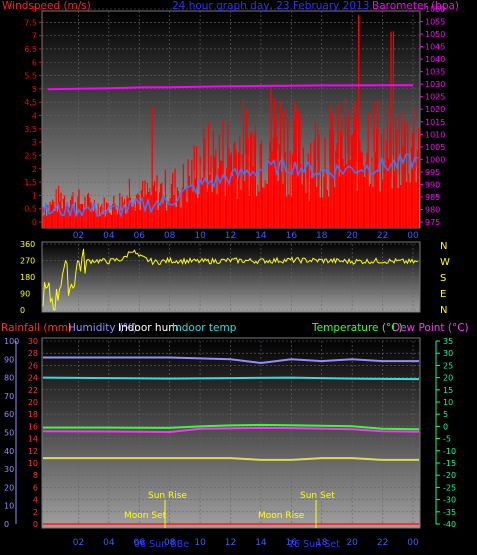 The height and width of the screenshot is (555, 477). Describe the element at coordinates (352, 543) in the screenshot. I see `bottom-time-tick-label: 20` at that location.